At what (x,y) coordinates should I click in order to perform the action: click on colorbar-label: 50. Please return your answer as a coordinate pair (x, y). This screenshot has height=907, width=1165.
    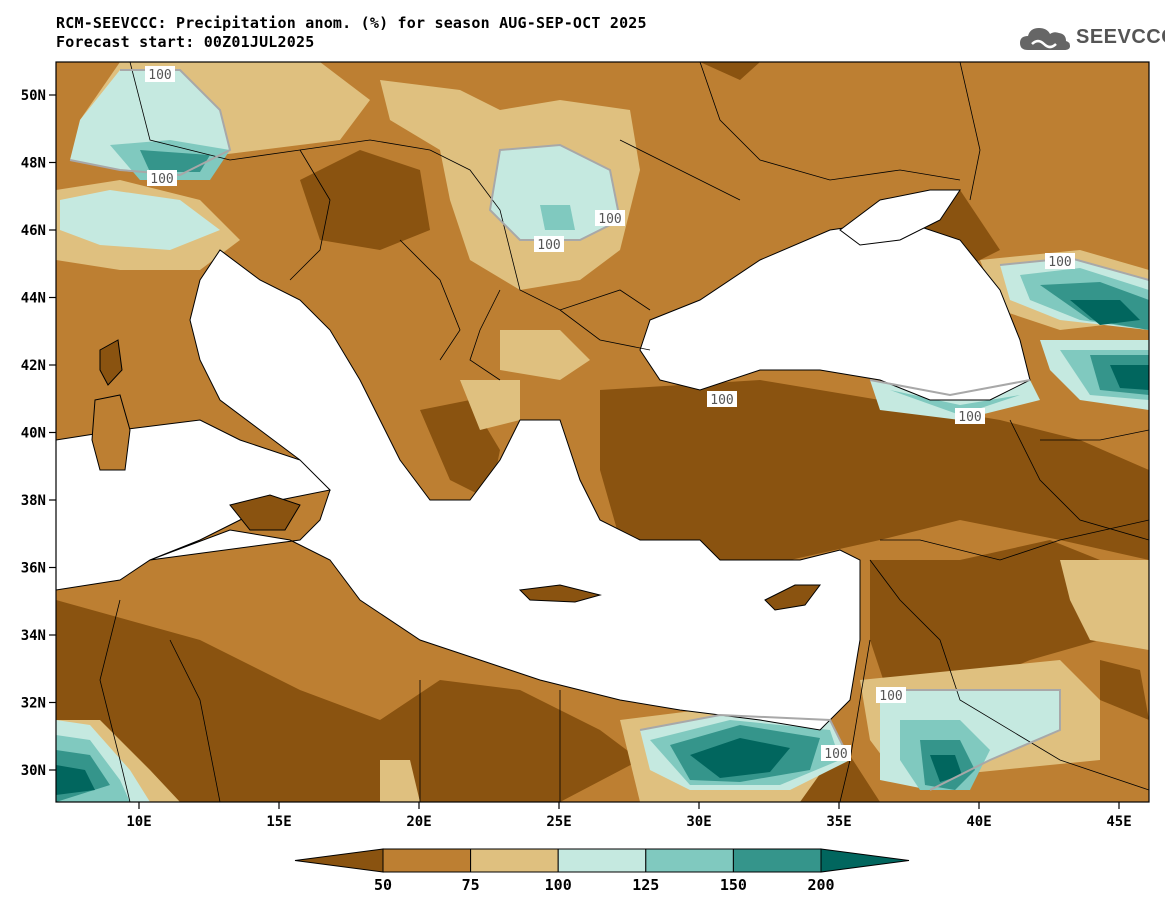
    Looking at the image, I should click on (383, 885).